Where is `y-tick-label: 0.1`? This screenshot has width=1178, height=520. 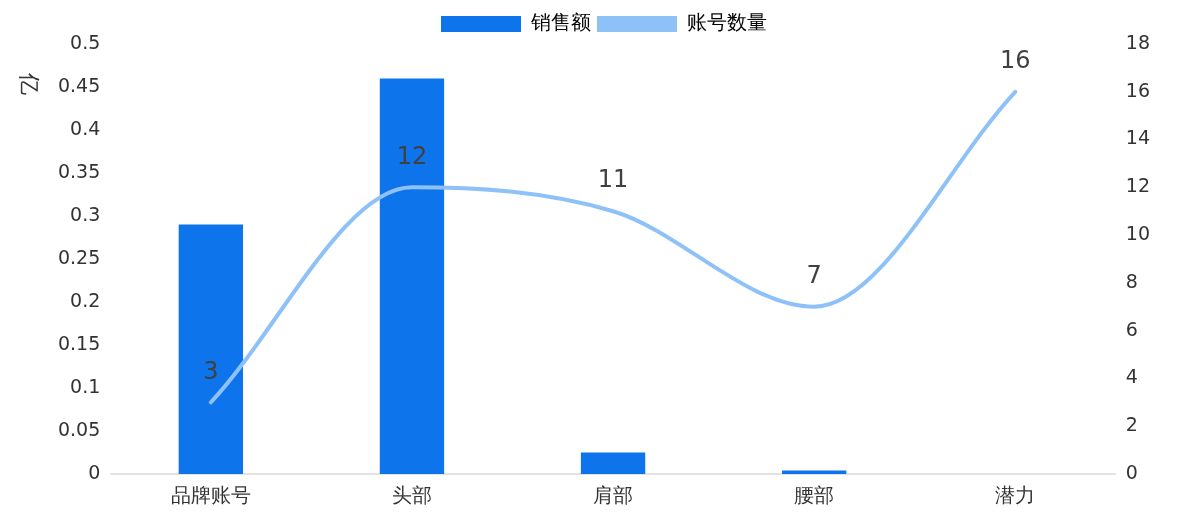 y-tick-label: 0.1 is located at coordinates (85, 385).